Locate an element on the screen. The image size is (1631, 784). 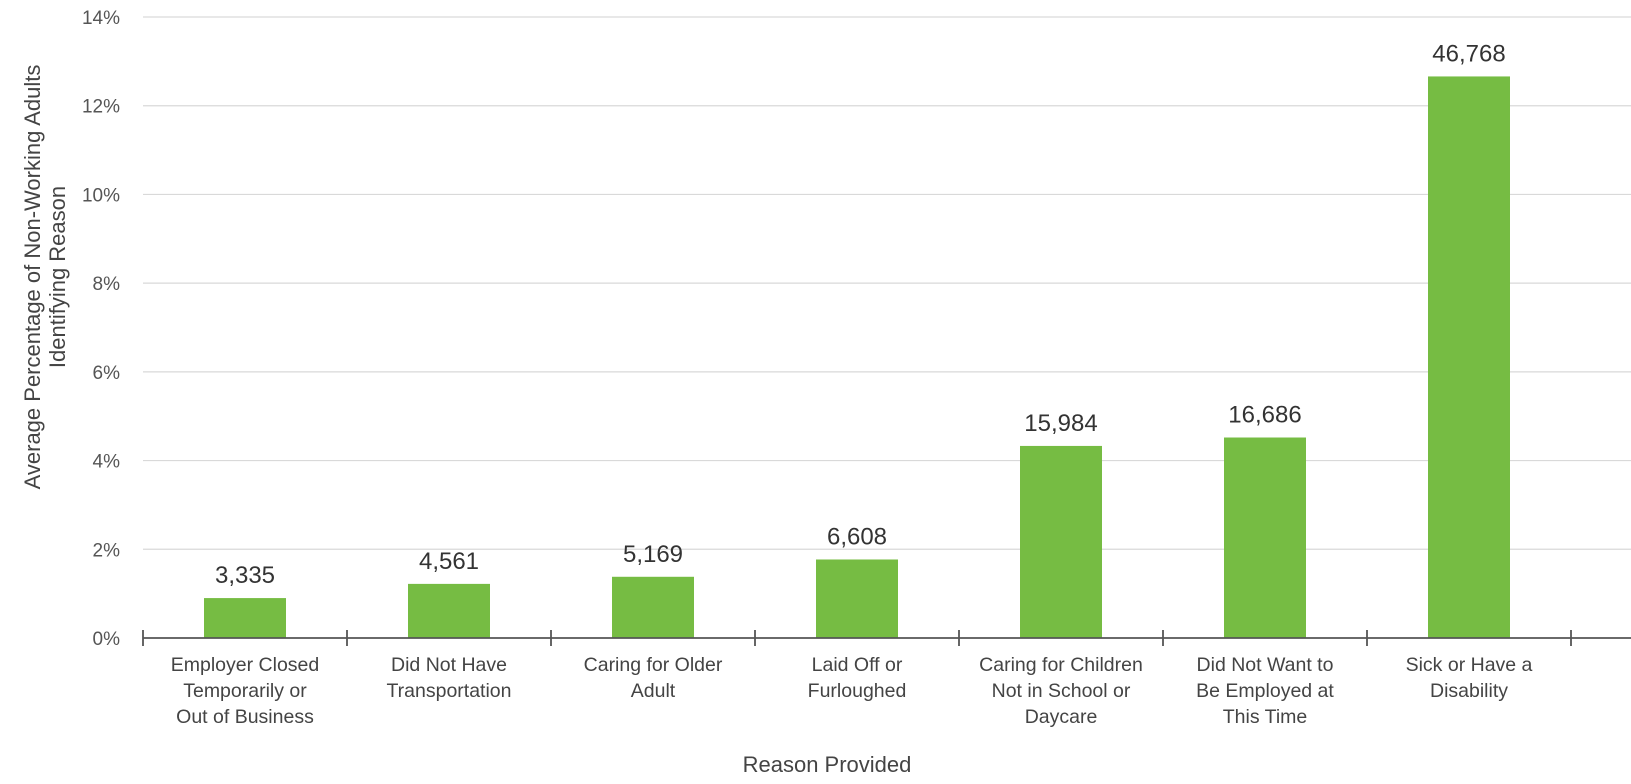
category-label: Laid Off or Furloughed is located at coordinates (857, 678).